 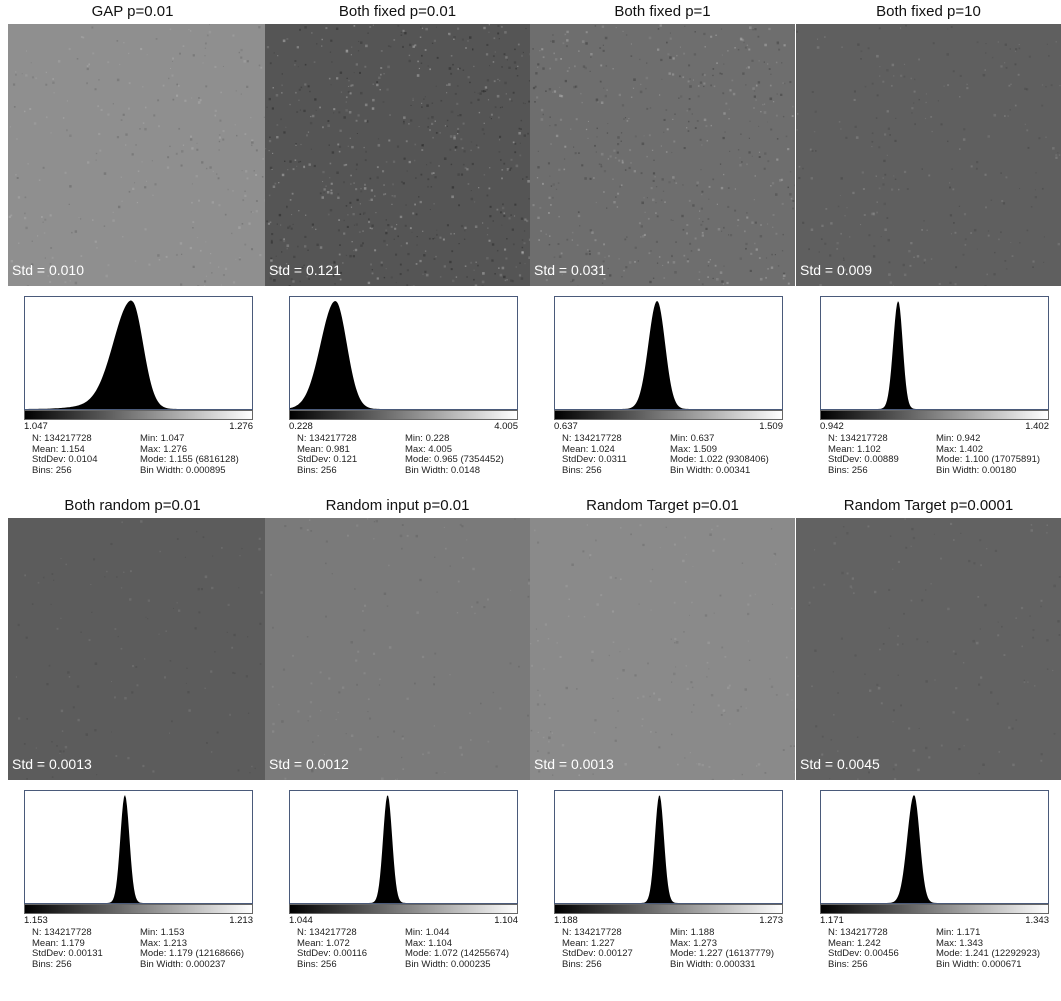 I want to click on stat-bin-width: Bin Width: 0.000237, so click(x=183, y=964).